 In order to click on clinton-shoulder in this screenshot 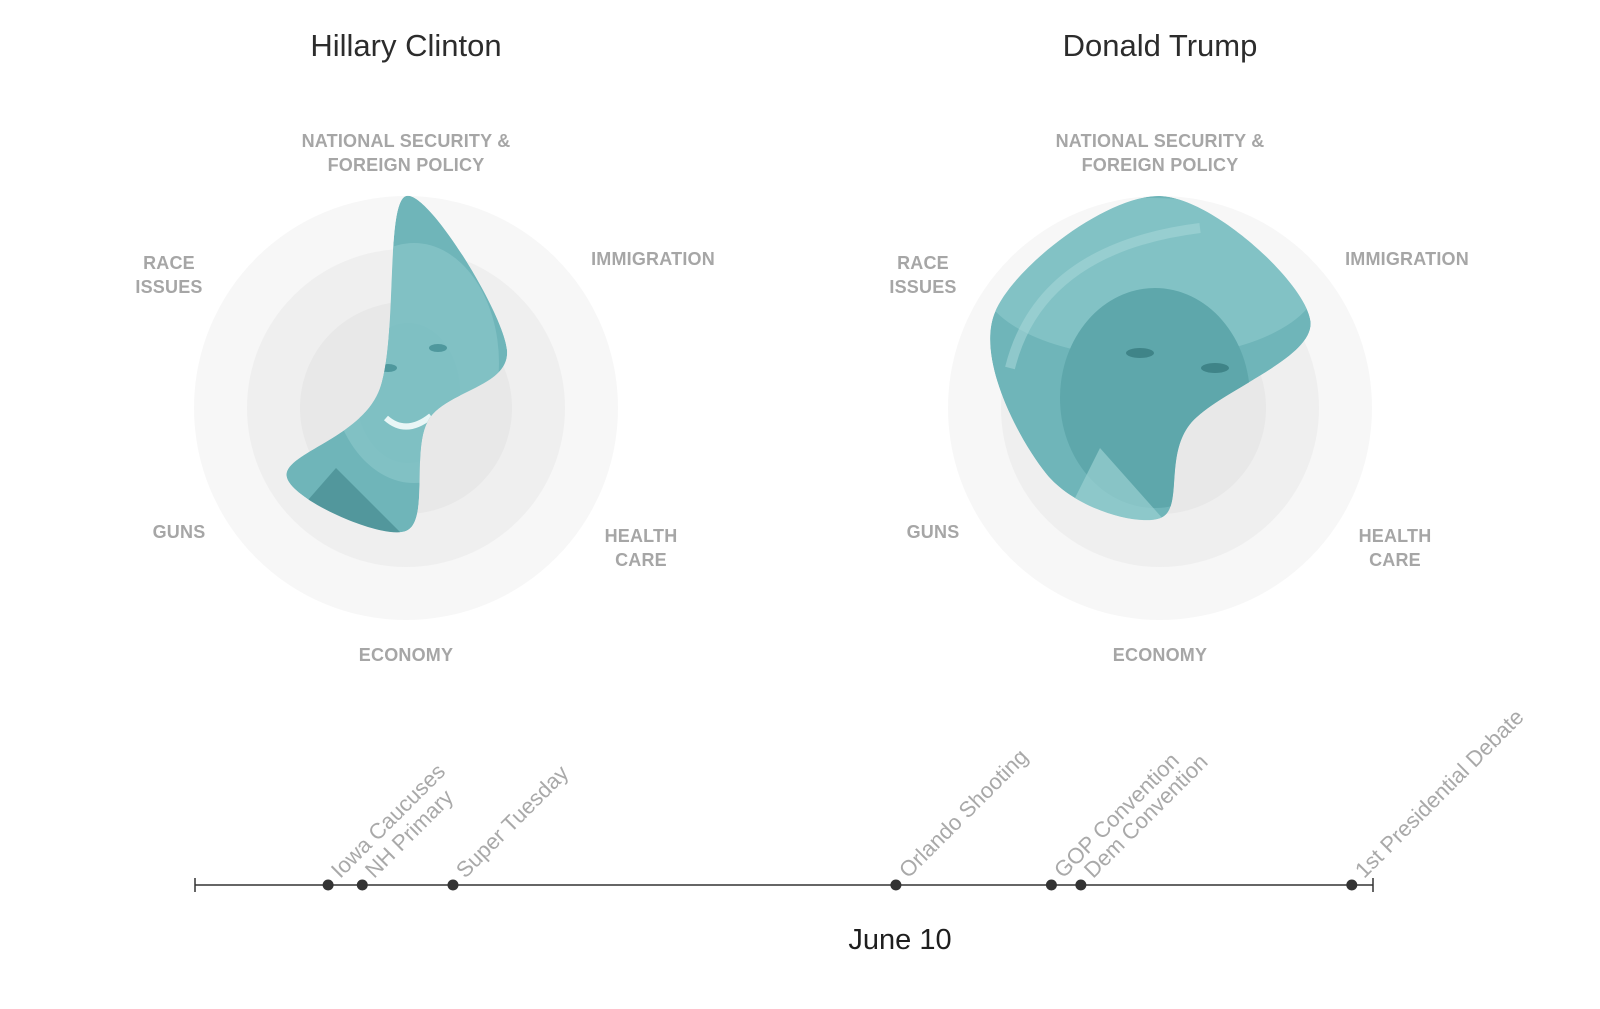, I will do `click(361, 500)`.